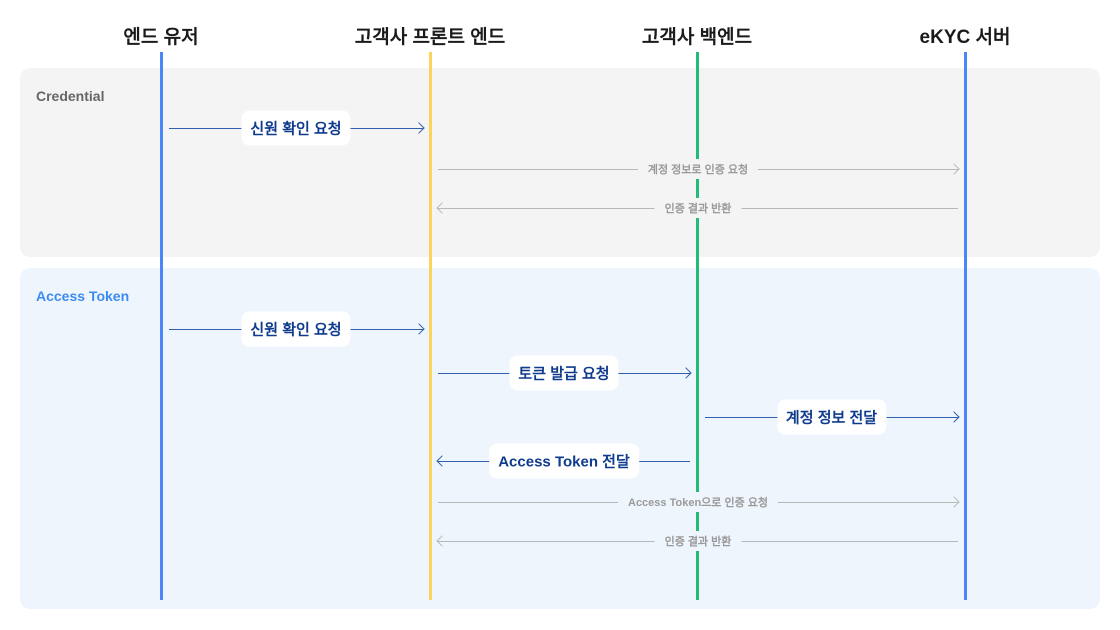  What do you see at coordinates (430, 37) in the screenshot?
I see `participant-header: 고객사 프론트 엔드` at bounding box center [430, 37].